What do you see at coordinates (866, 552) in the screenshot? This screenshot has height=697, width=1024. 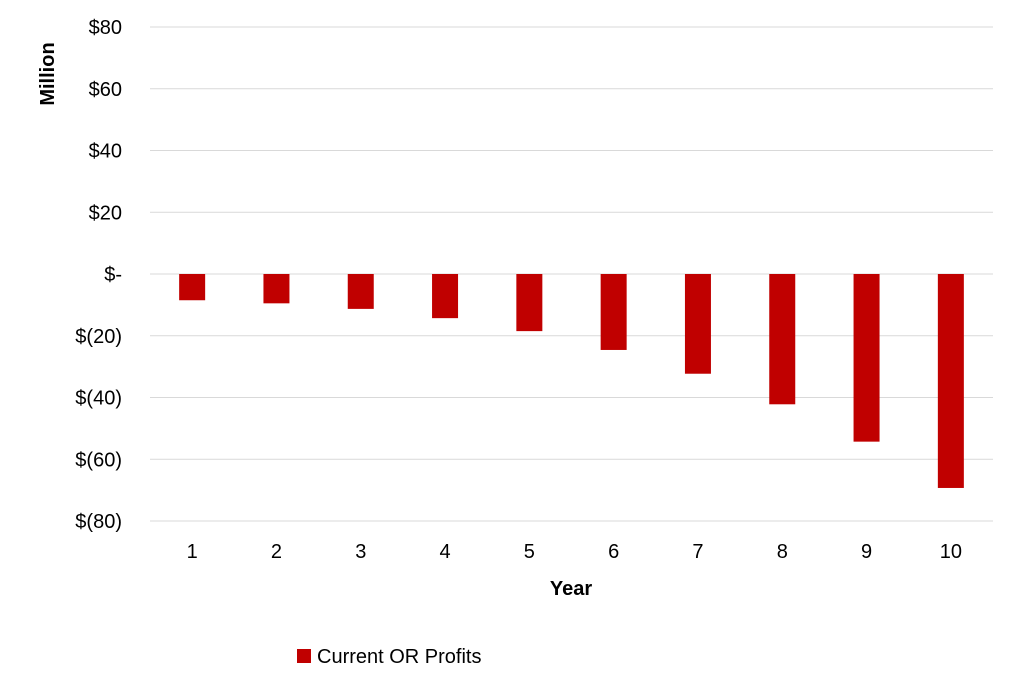 I see `x-tick-label: 9` at bounding box center [866, 552].